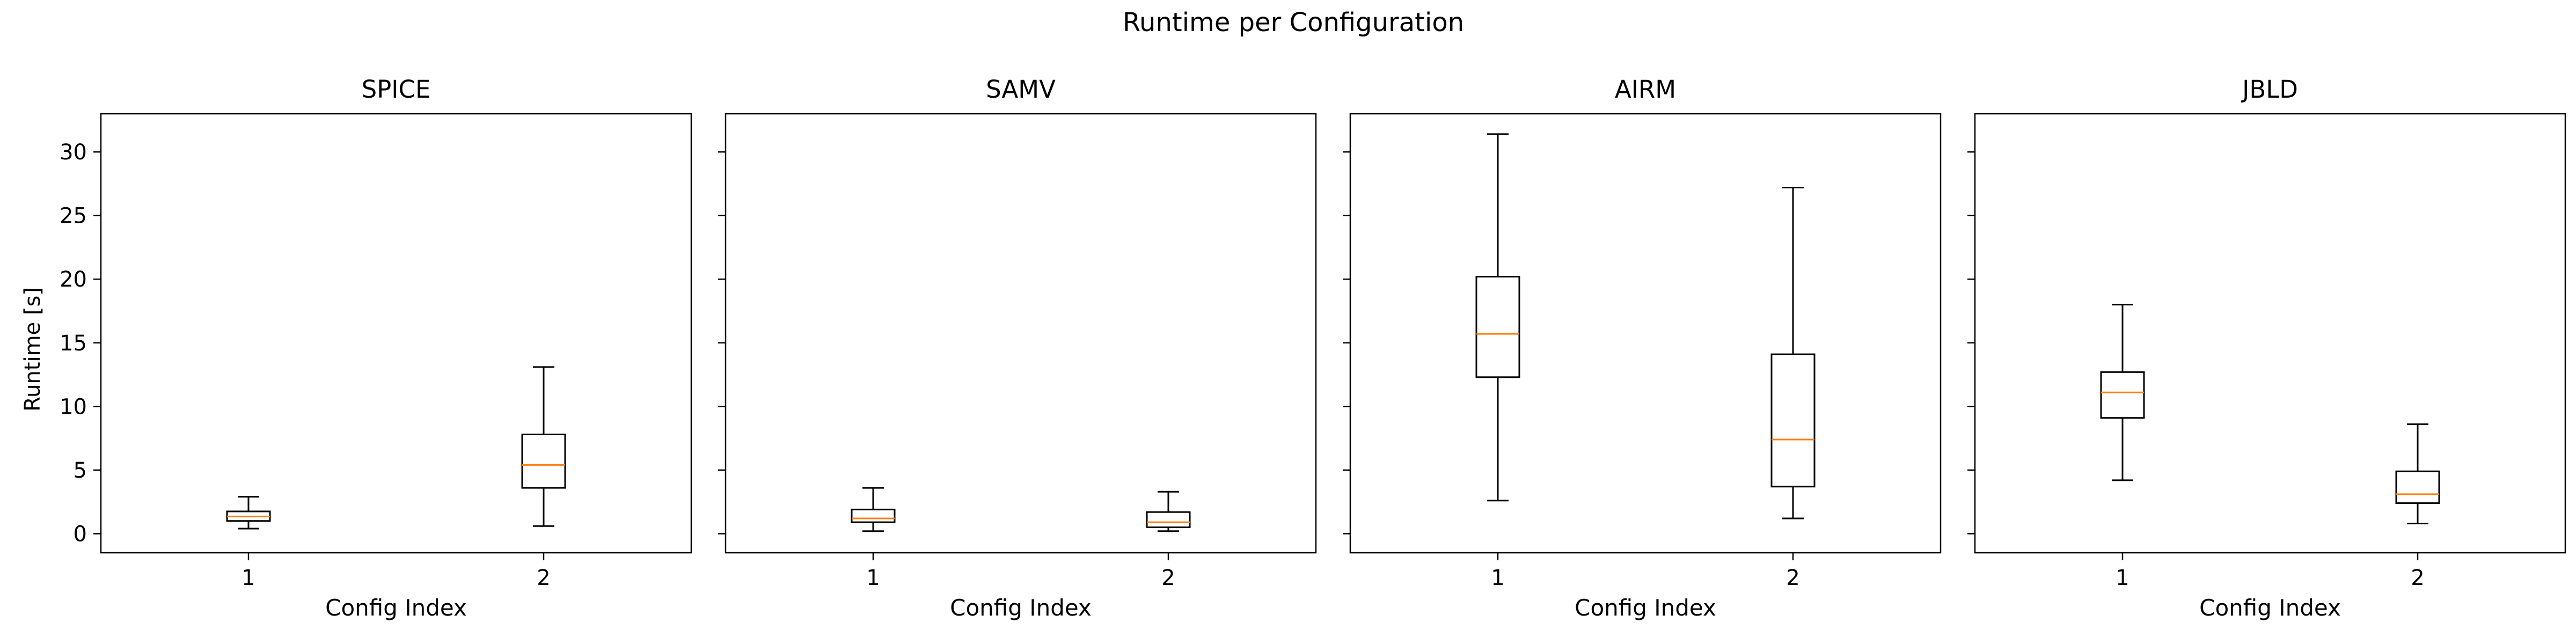 This screenshot has height=644, width=2576. Describe the element at coordinates (73, 216) in the screenshot. I see `y-tick-label: 25` at that location.